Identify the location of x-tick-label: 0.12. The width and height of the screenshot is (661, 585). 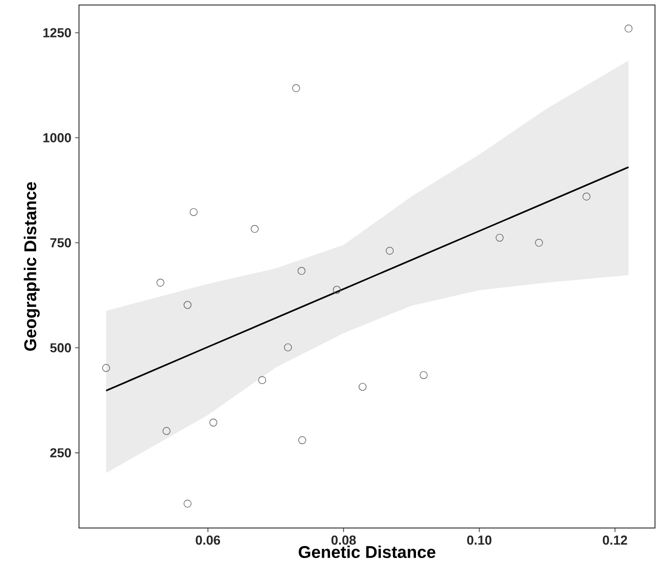
(615, 540).